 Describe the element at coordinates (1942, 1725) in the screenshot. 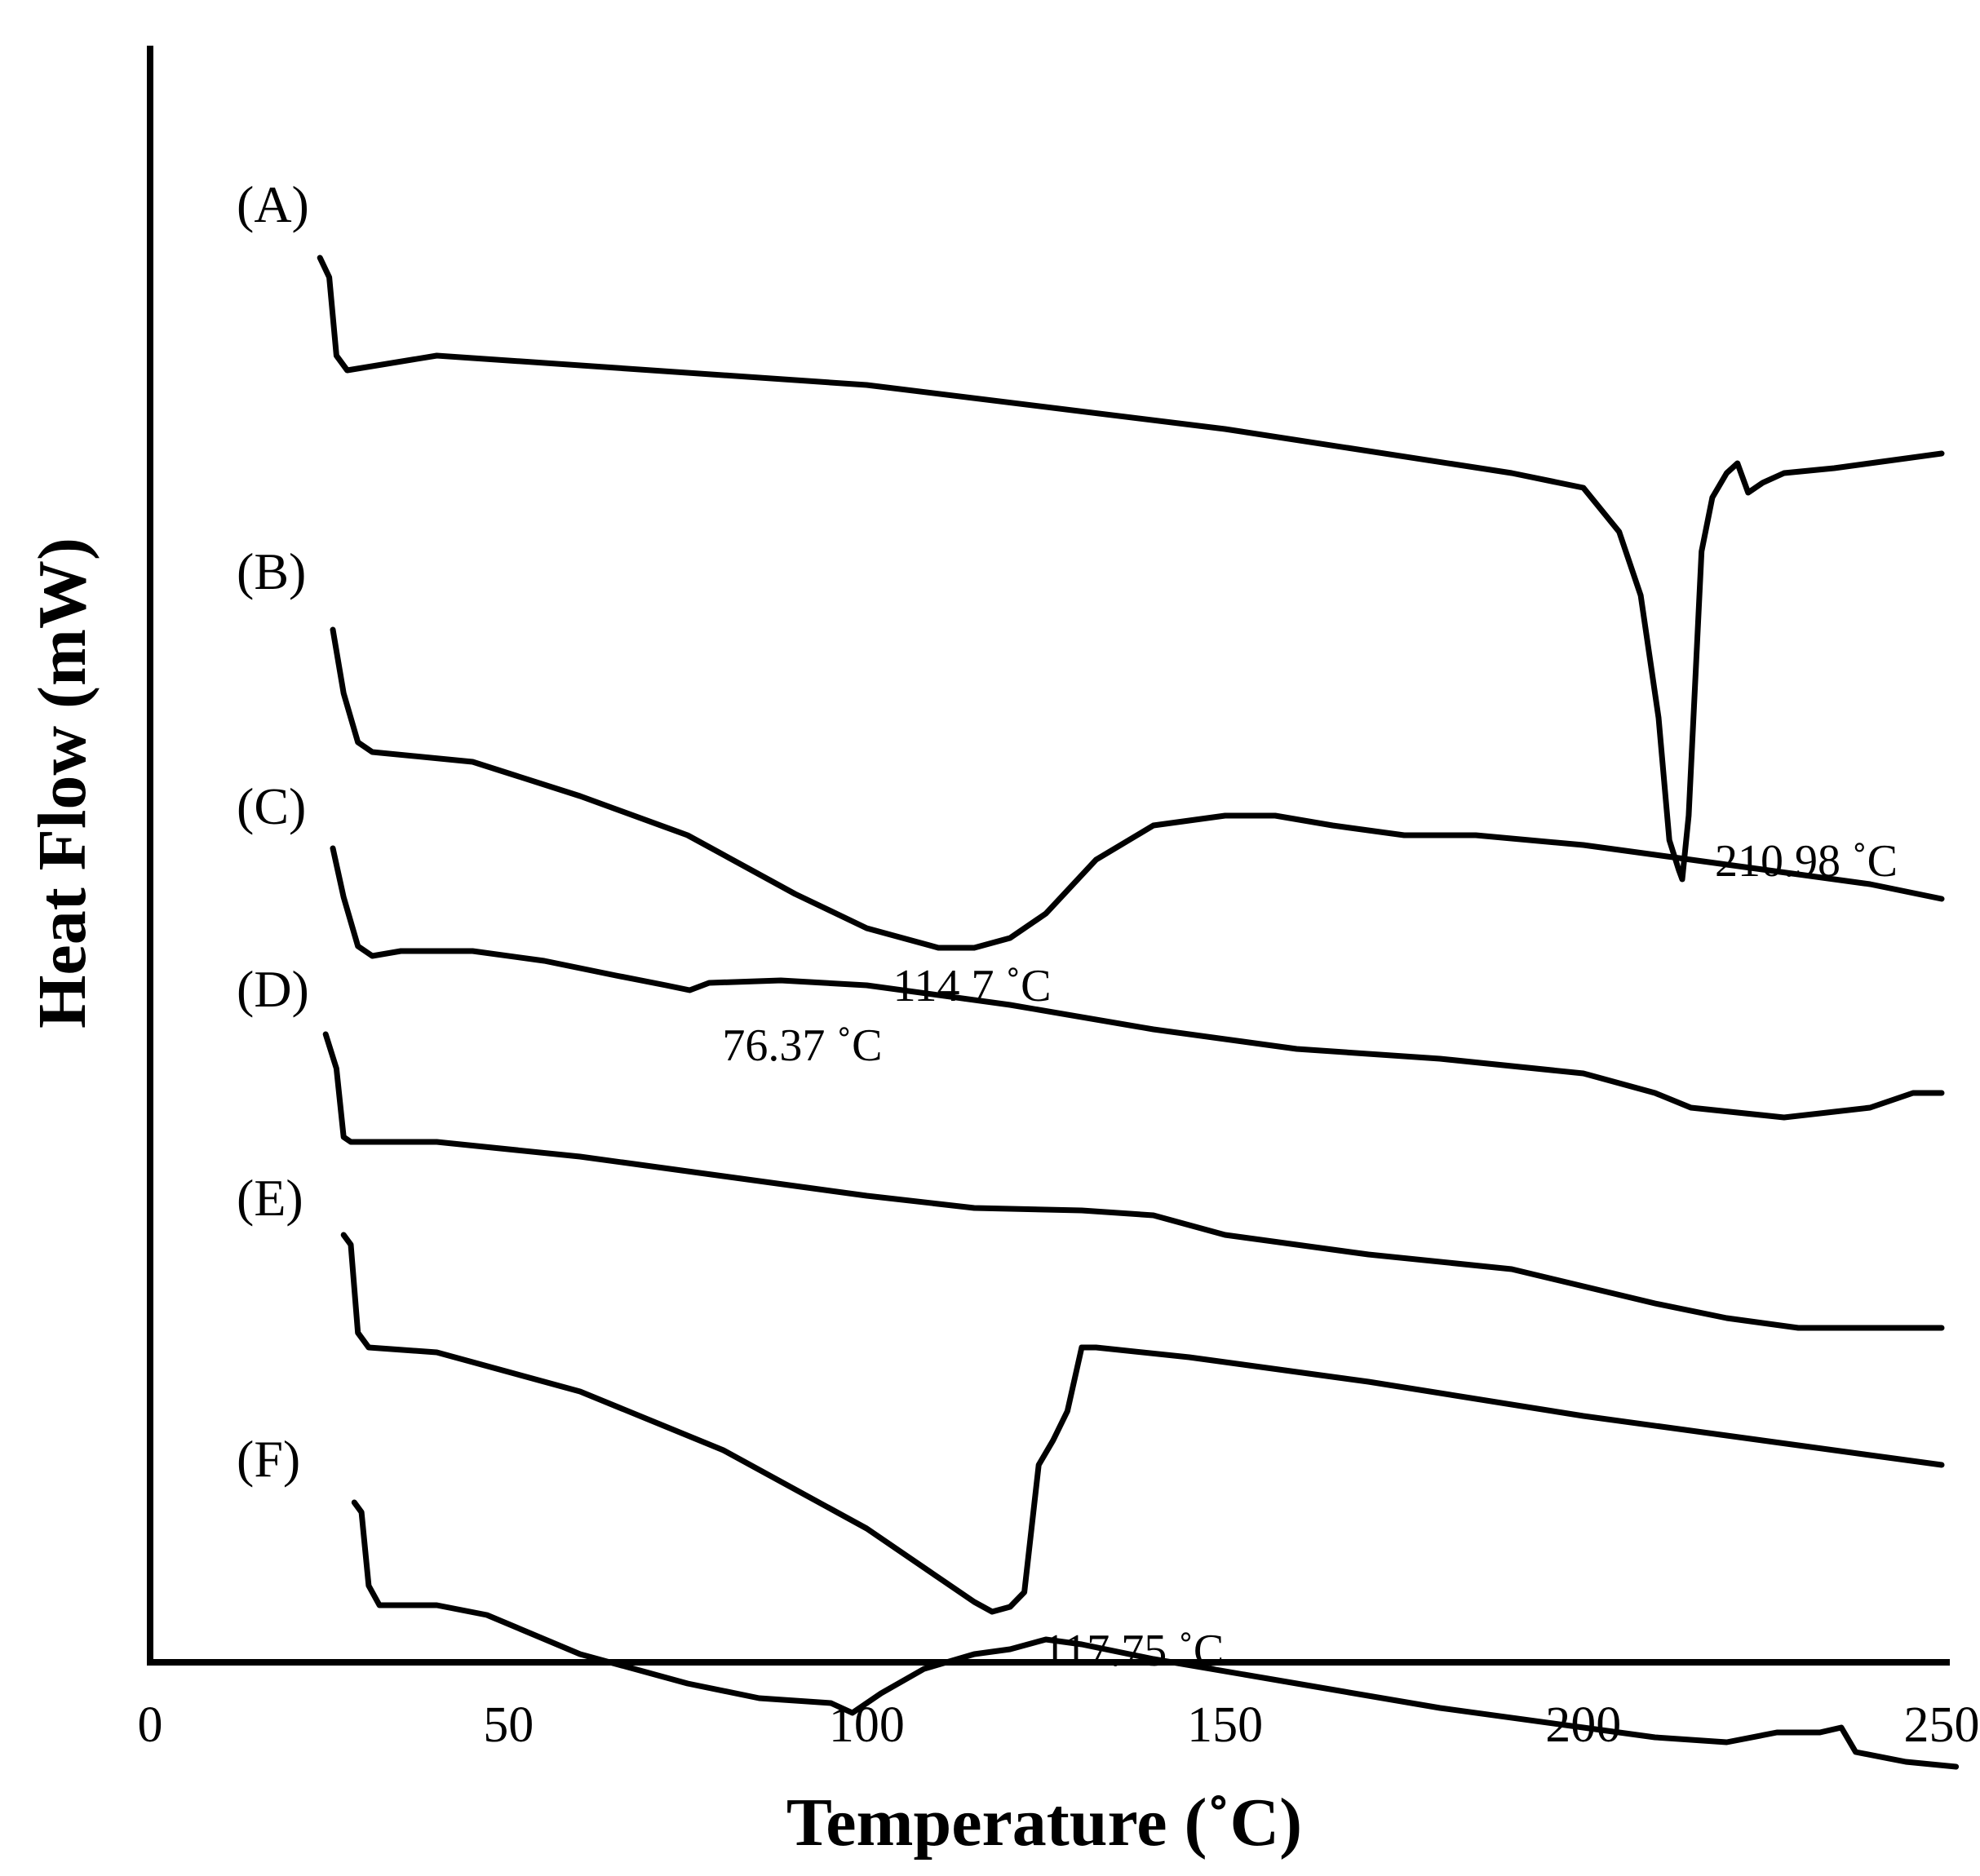

I see `x-tick-label-250: 250` at that location.